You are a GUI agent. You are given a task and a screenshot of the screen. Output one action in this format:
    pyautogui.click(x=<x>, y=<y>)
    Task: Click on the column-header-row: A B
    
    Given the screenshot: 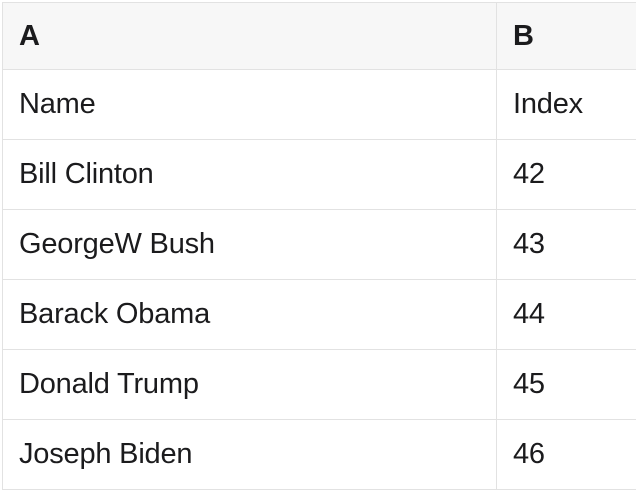 What is the action you would take?
    pyautogui.click(x=319, y=36)
    